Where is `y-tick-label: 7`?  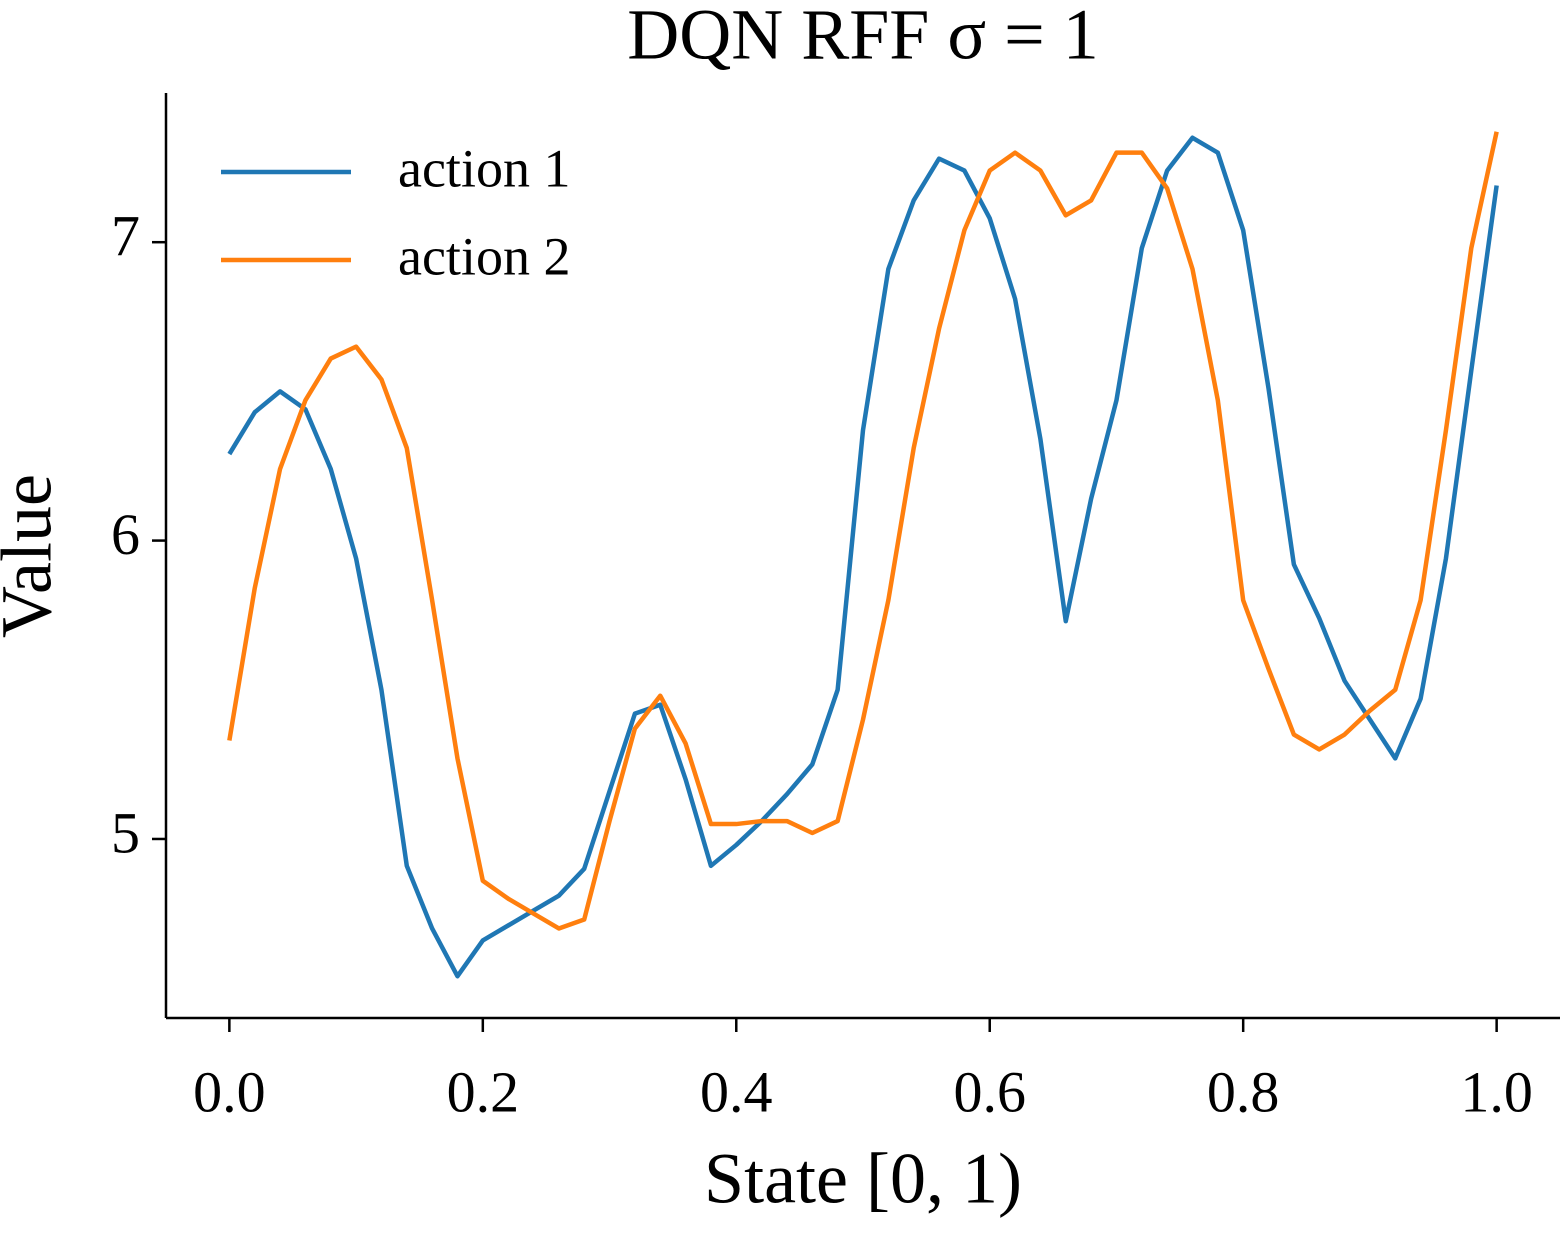
y-tick-label: 7 is located at coordinates (125, 236).